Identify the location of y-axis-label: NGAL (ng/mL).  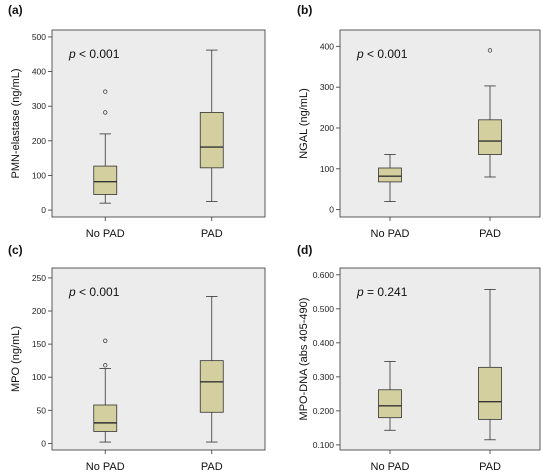
(304, 123).